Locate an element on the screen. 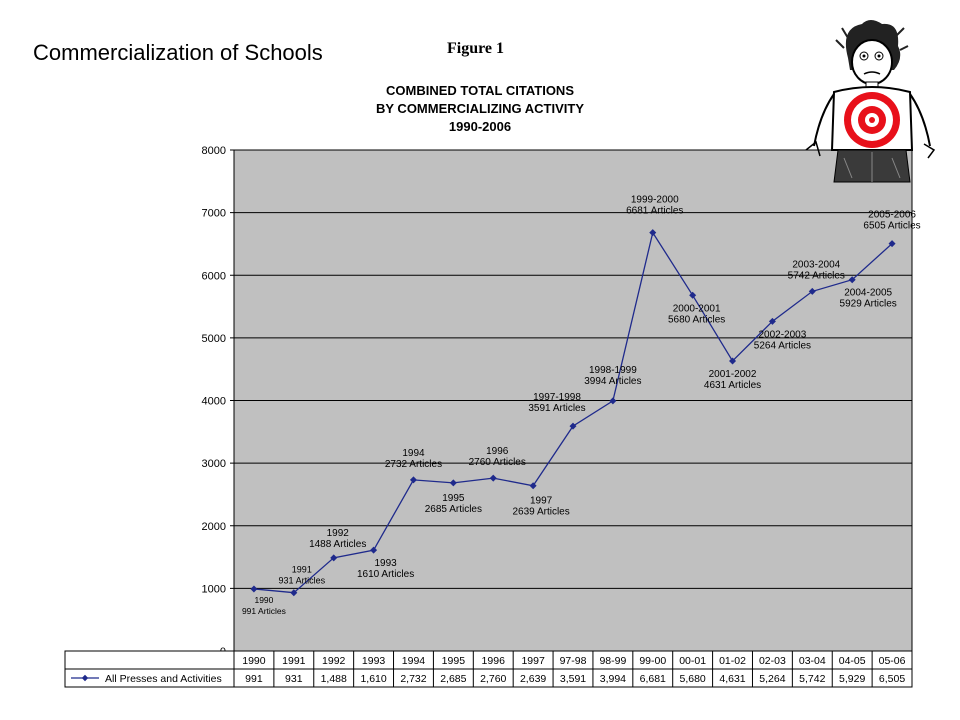 This screenshot has width=960, height=720. legend-label: All Presses and Activities is located at coordinates (163, 679).